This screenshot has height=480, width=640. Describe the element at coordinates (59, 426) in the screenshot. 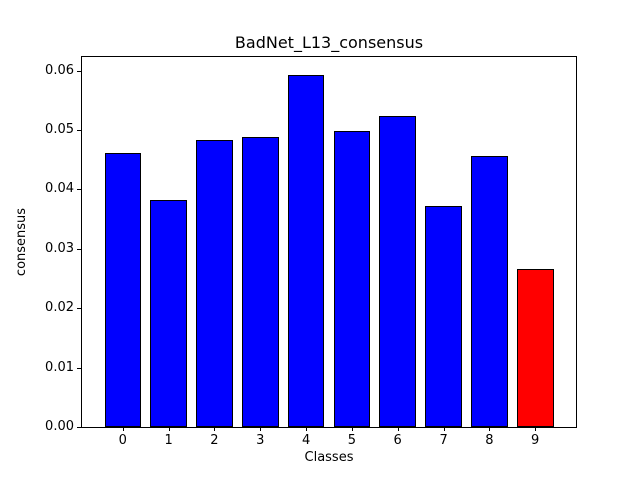

I see `y-tick-label: 0.00` at that location.